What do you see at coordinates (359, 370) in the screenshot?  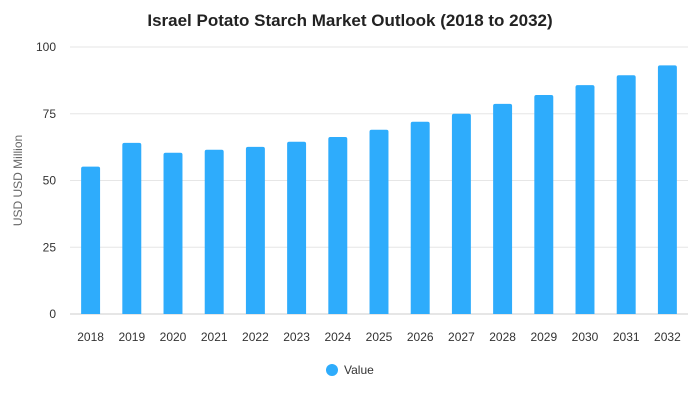 I see `legend-label: Value` at bounding box center [359, 370].